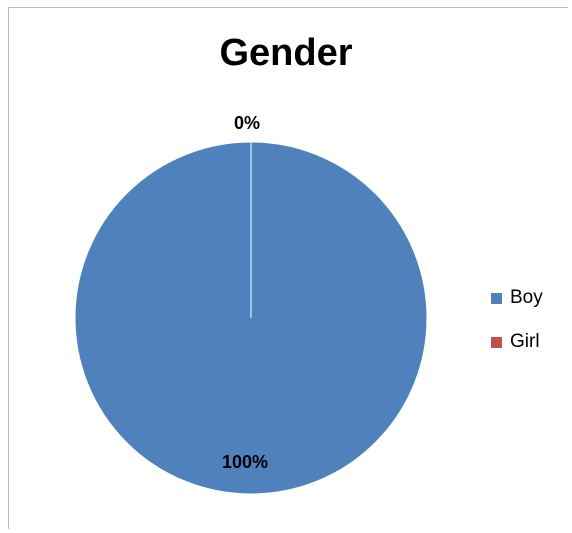 This screenshot has height=533, width=572. What do you see at coordinates (526, 297) in the screenshot?
I see `legend-label-boy: Boy` at bounding box center [526, 297].